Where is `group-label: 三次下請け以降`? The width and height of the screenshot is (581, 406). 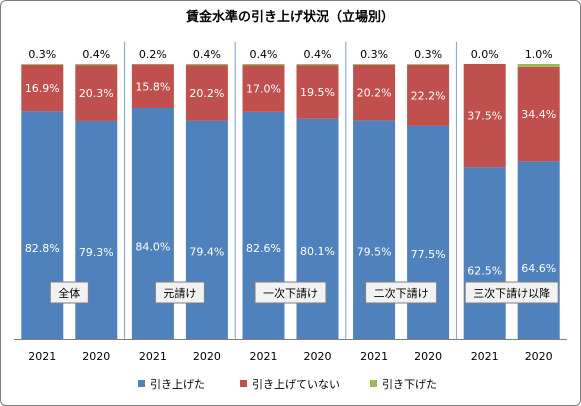 group-label: 三次下請け以降 is located at coordinates (511, 293).